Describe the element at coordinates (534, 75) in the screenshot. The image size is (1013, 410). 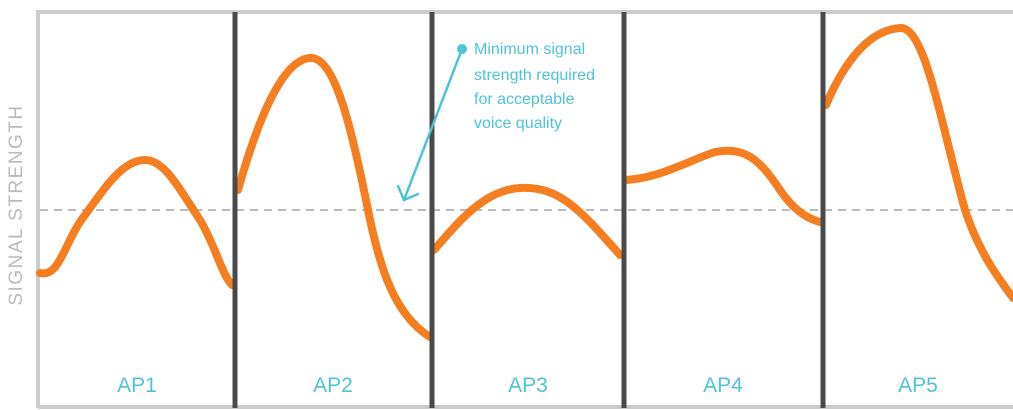
I see `annotation-line: strength required` at that location.